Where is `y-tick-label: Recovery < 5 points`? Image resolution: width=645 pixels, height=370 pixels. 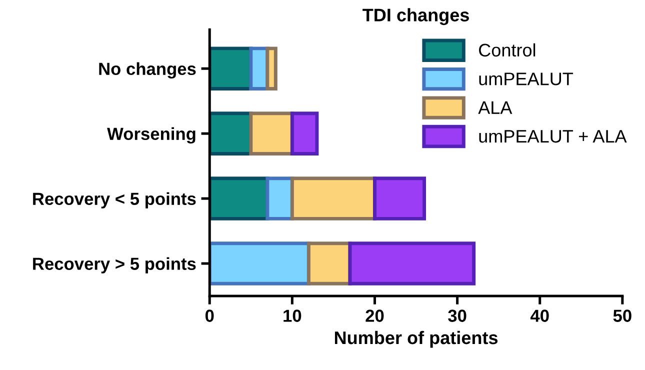 y-tick-label: Recovery < 5 points is located at coordinates (114, 200).